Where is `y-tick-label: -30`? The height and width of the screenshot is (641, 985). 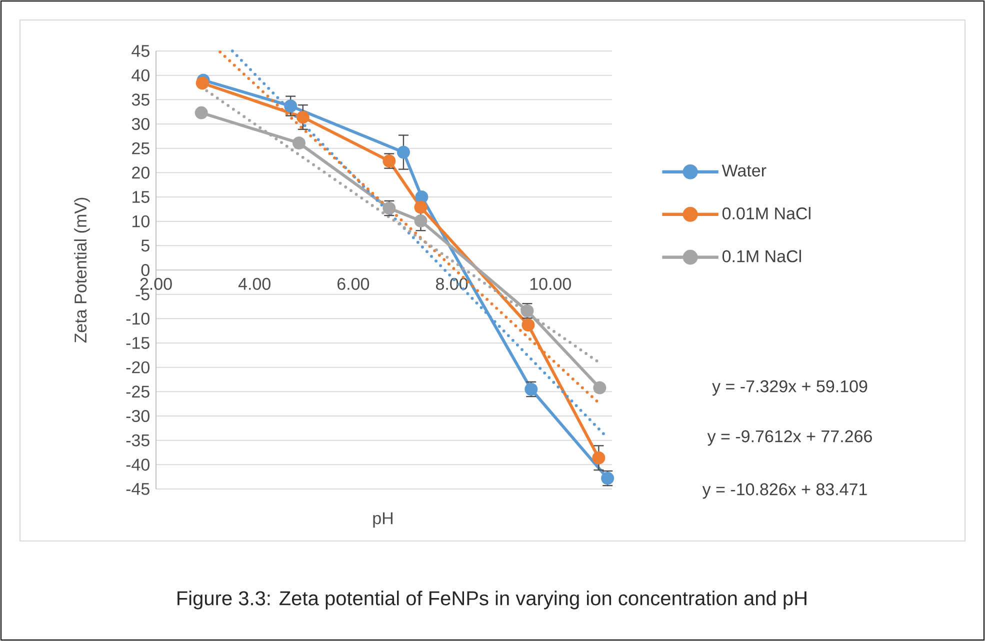 y-tick-label: -30 is located at coordinates (138, 416).